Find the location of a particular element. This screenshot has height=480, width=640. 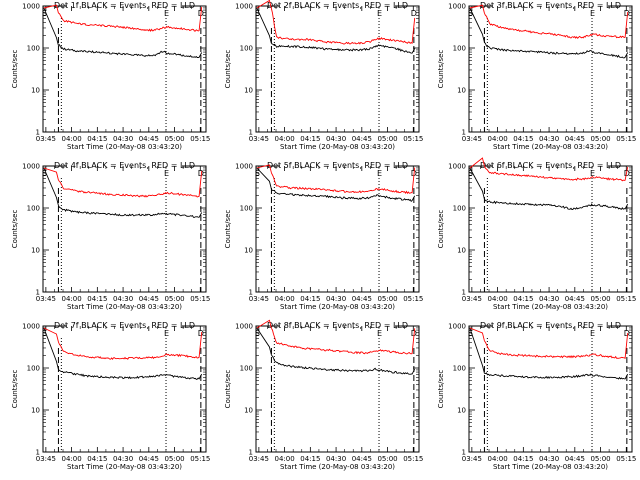

chart-title: Det 1f BLACK = Events, RED = LLD is located at coordinates (124, 5).